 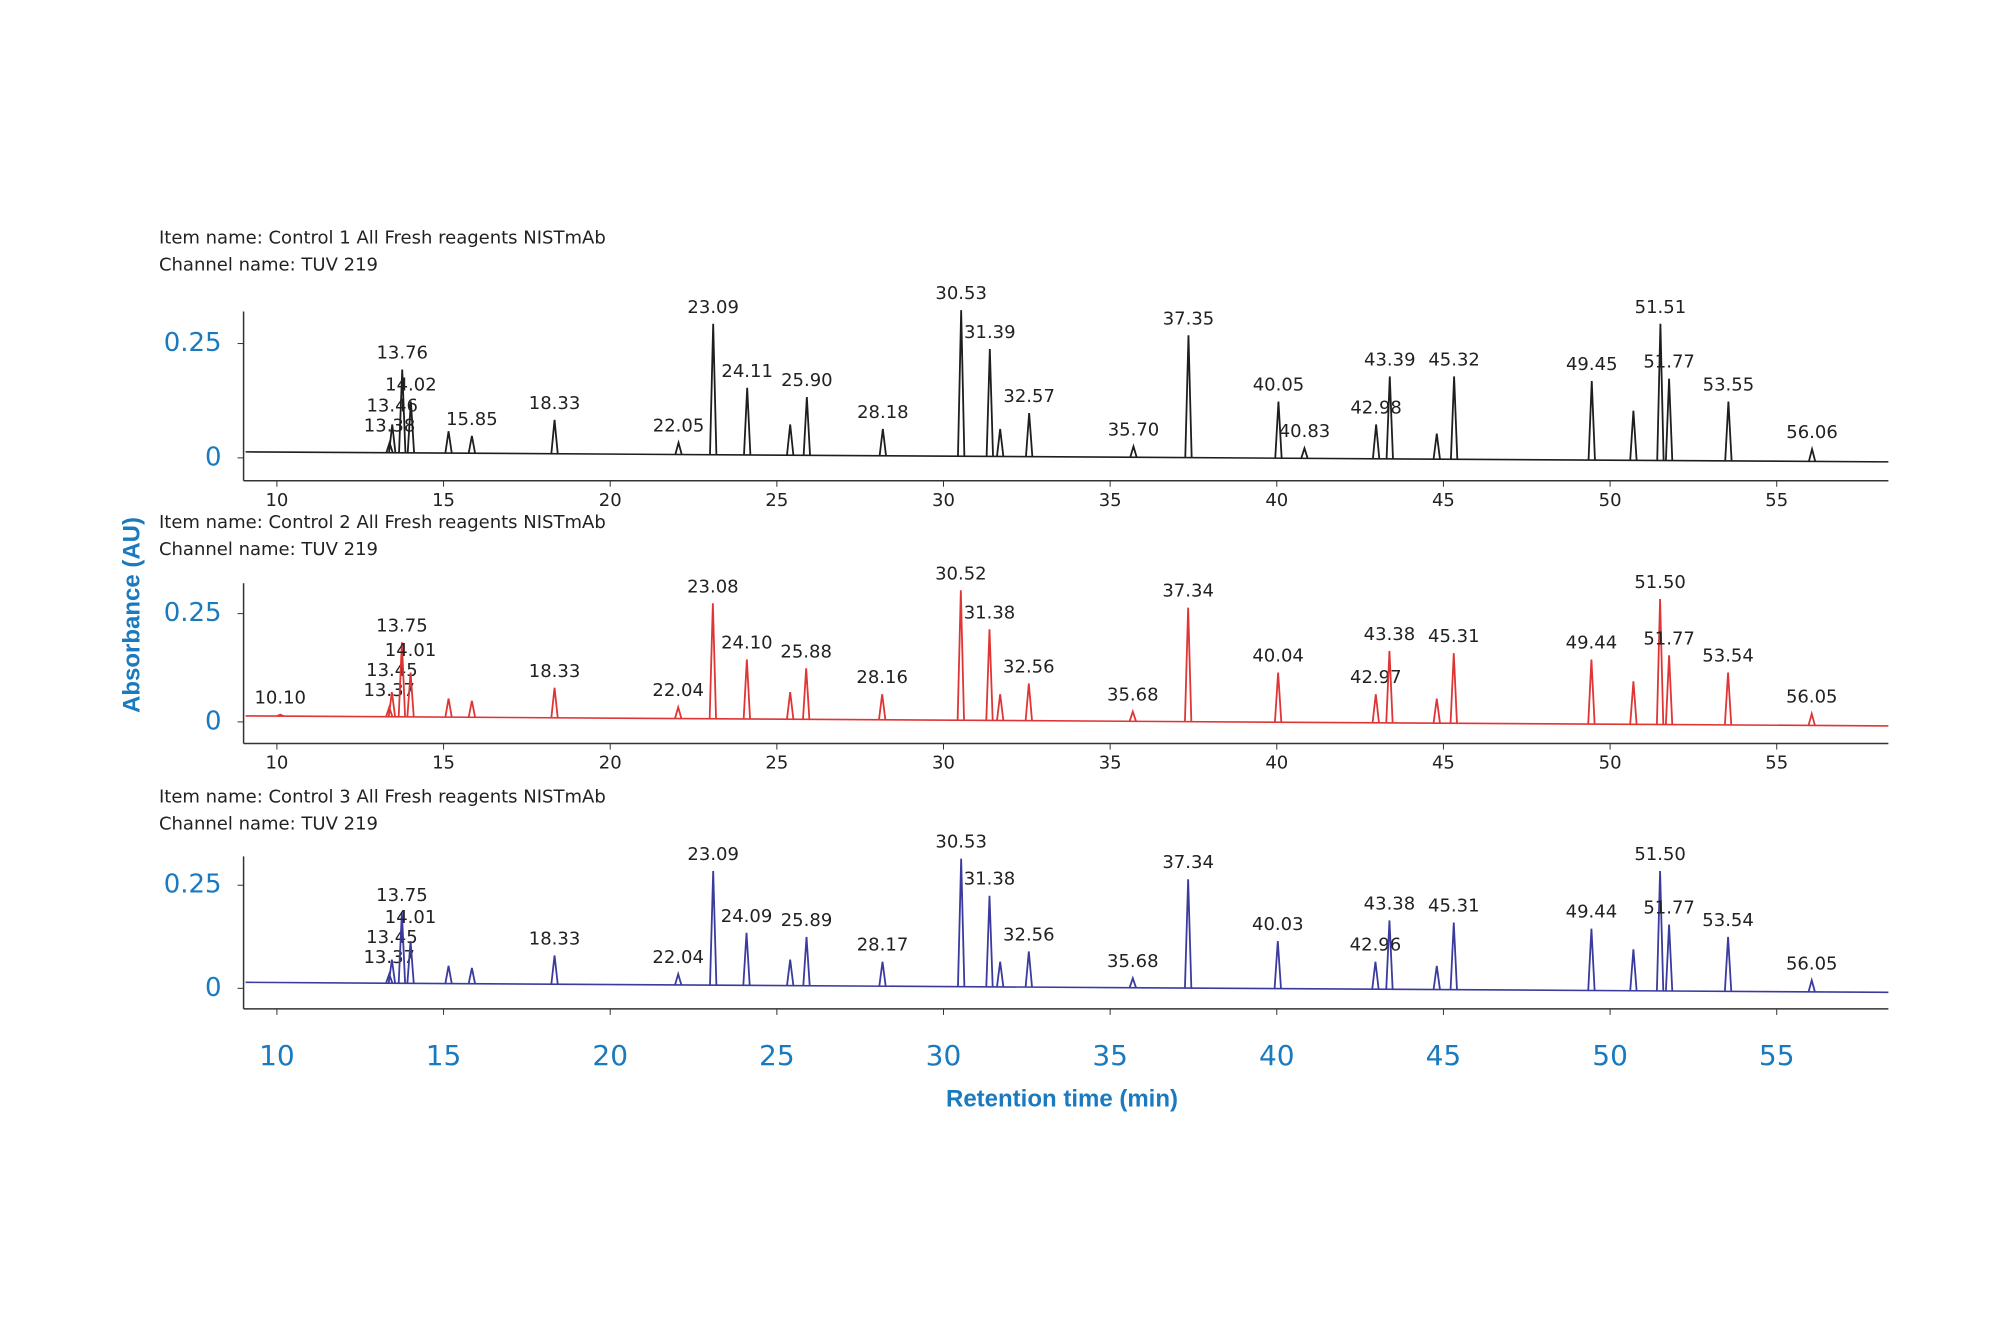 I want to click on peak-label: 56.06, so click(x=1812, y=432).